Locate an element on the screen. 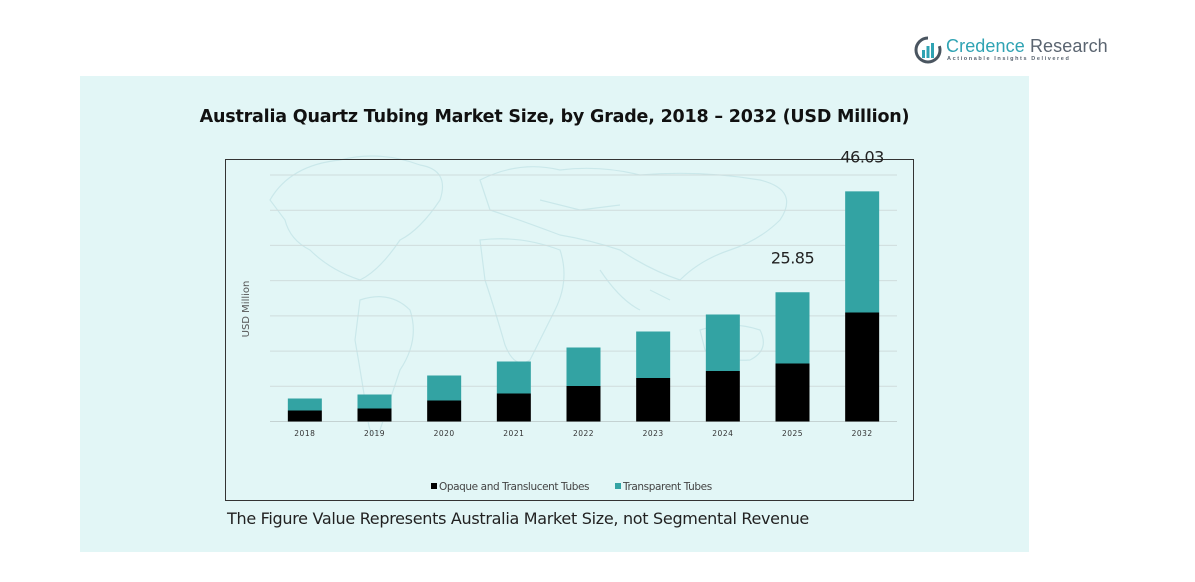  brand-name-part2: Research is located at coordinates (1066, 46).